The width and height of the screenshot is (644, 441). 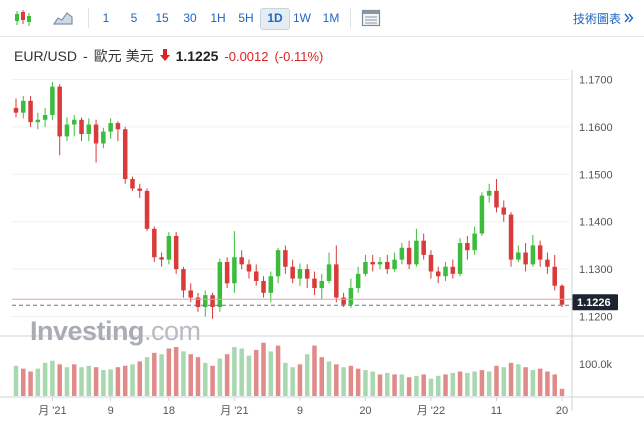 I want to click on timeframe-1m: 1M, so click(x=331, y=18).